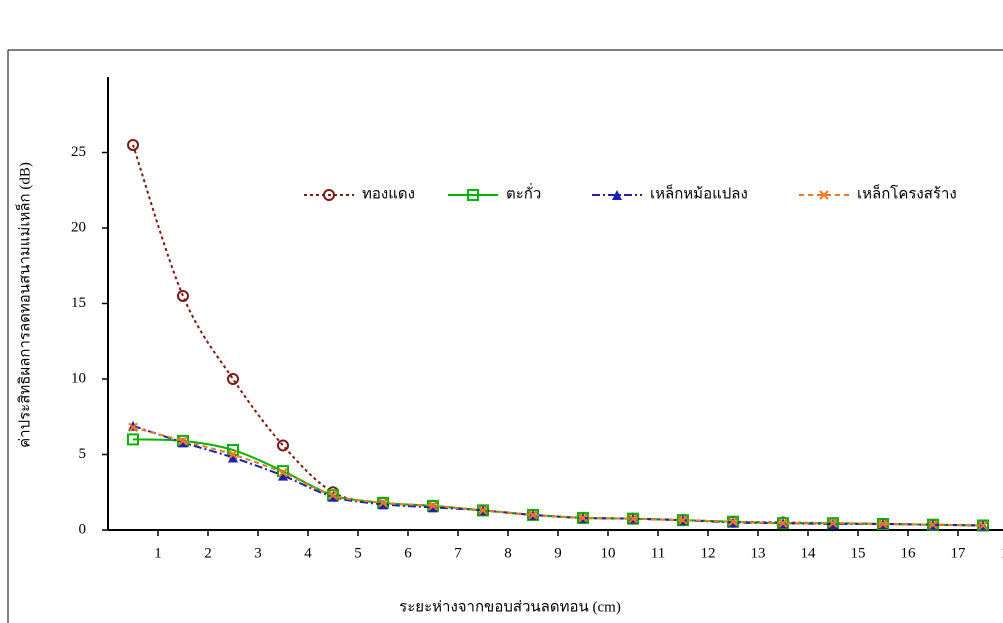 This screenshot has width=1003, height=623. What do you see at coordinates (358, 553) in the screenshot?
I see `x-tick-label: 5` at bounding box center [358, 553].